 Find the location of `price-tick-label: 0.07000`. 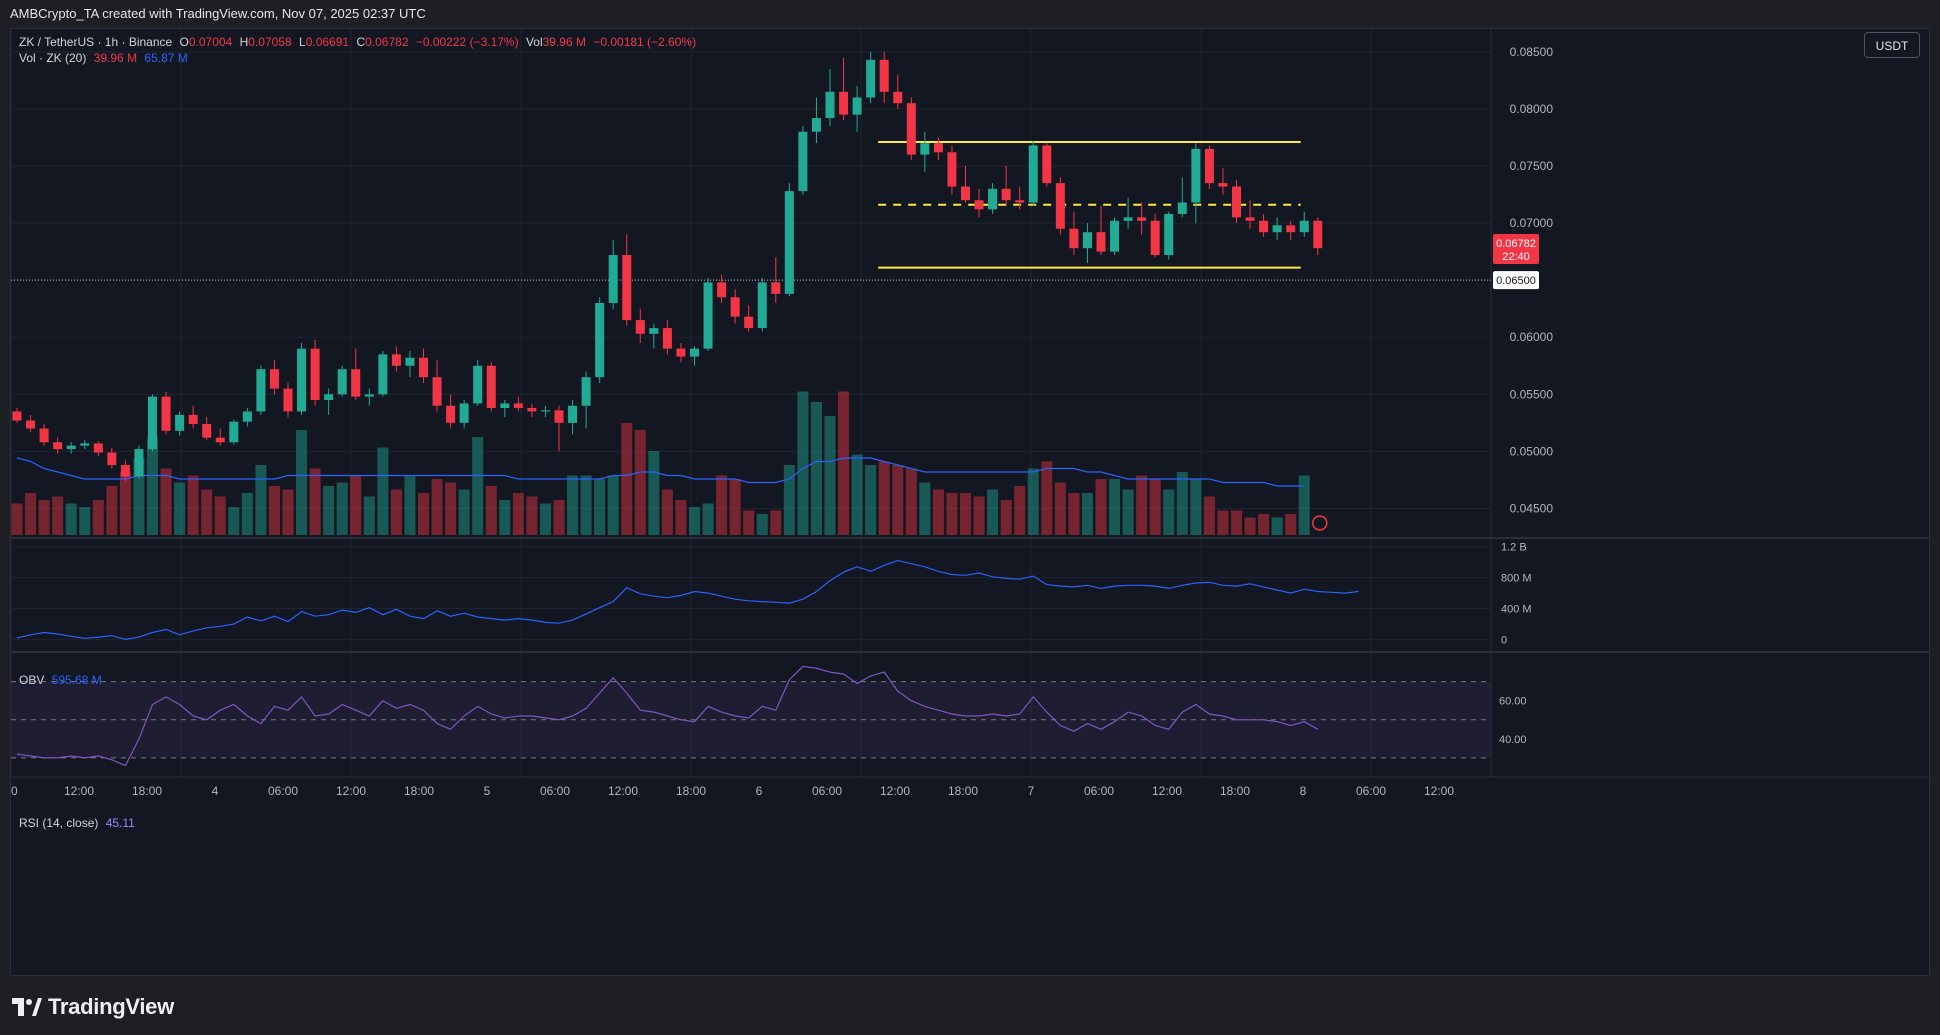

price-tick-label: 0.07000 is located at coordinates (1532, 223).